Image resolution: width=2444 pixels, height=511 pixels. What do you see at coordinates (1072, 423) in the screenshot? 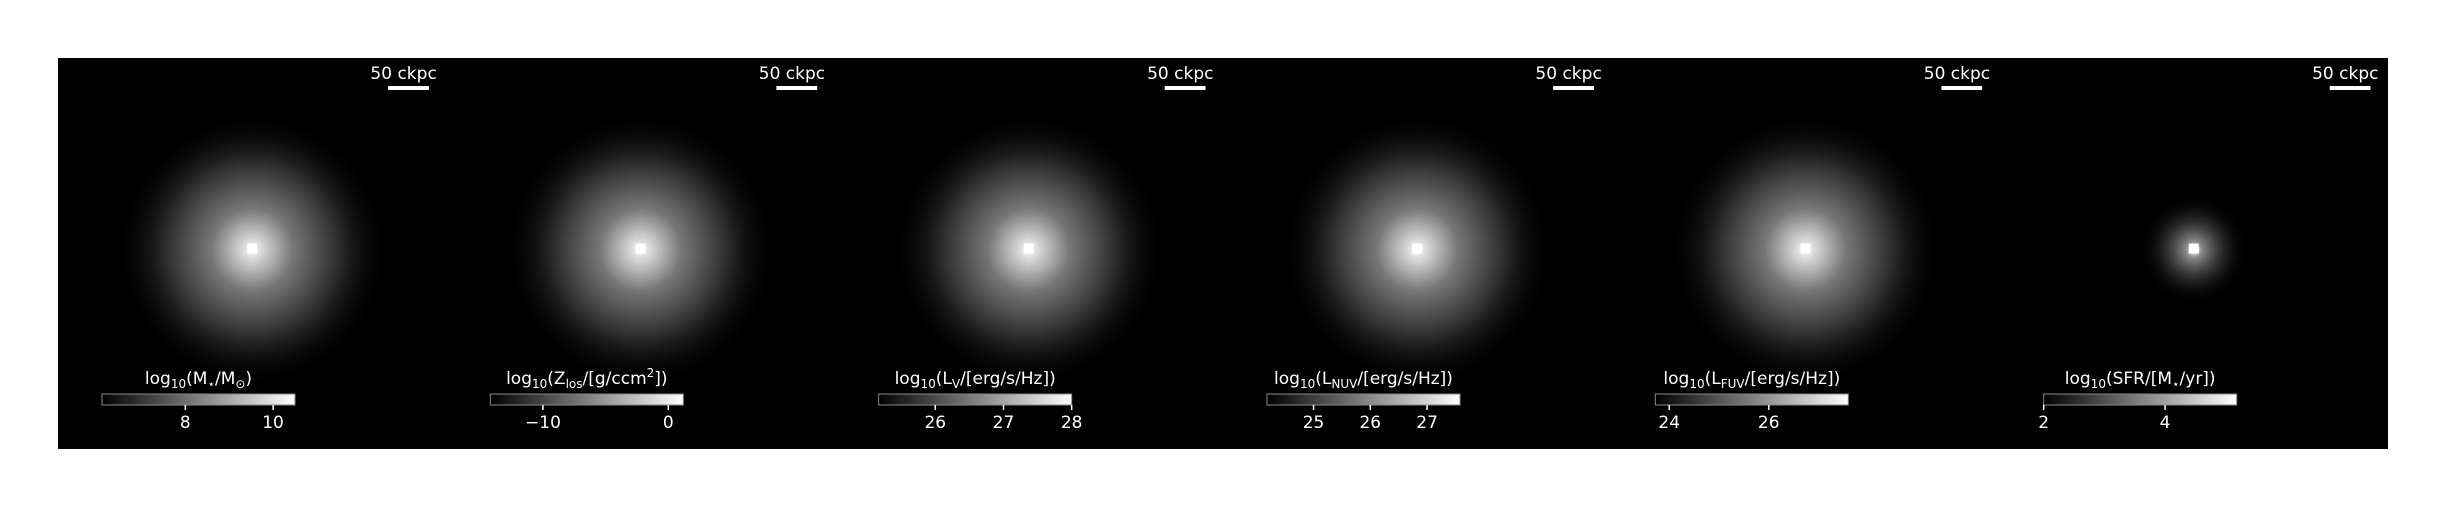
I see `colorbar-tick-label: 28` at bounding box center [1072, 423].